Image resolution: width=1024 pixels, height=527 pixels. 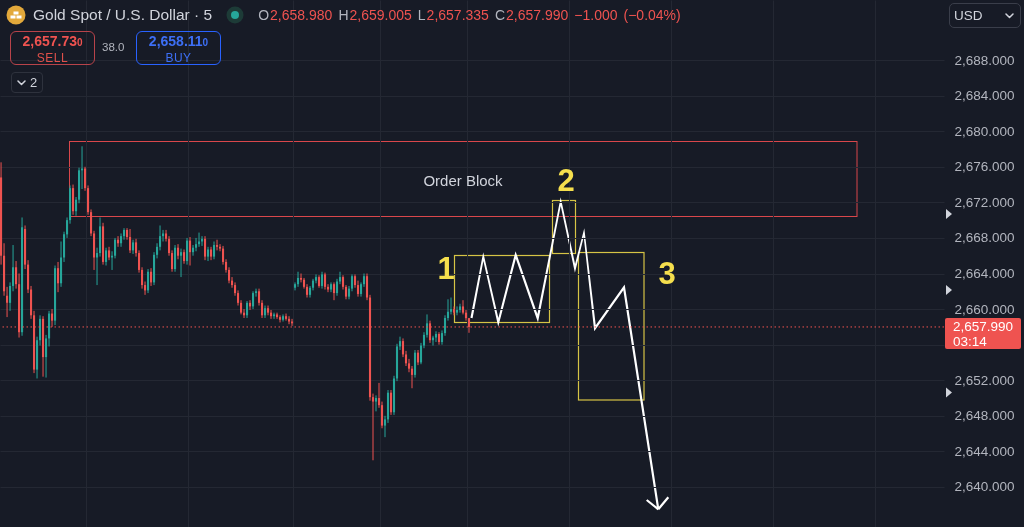 What do you see at coordinates (984, 380) in the screenshot?
I see `y-tick-label: 2,652.000` at bounding box center [984, 380].